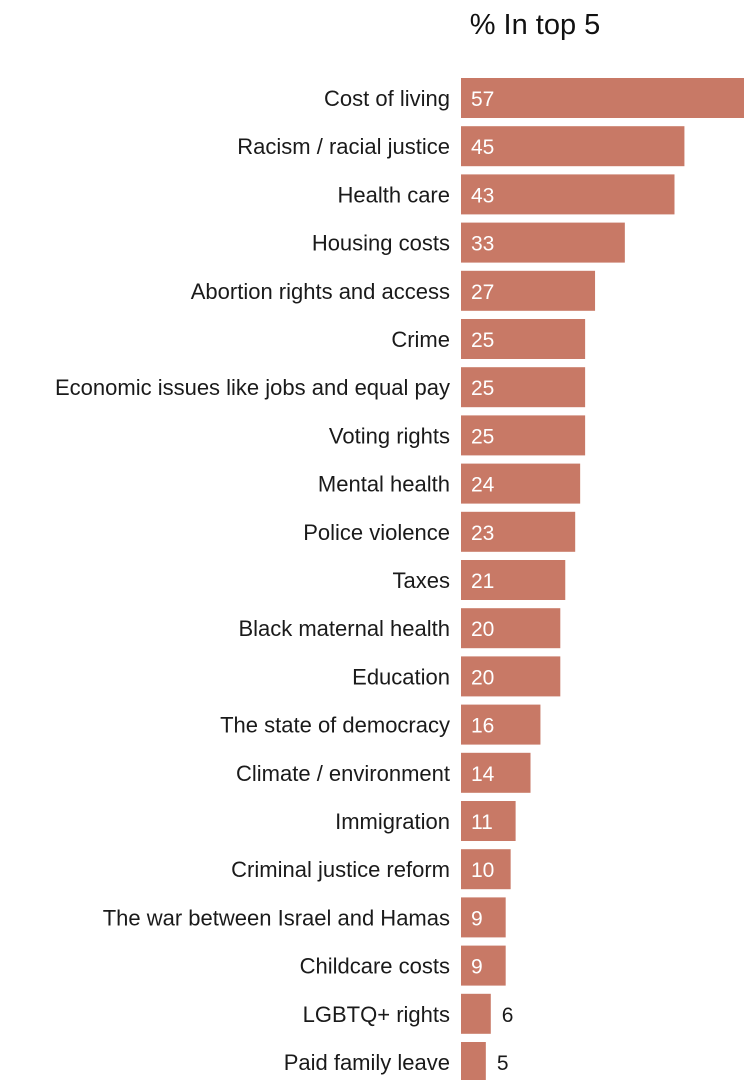 The height and width of the screenshot is (1080, 748). What do you see at coordinates (508, 1015) in the screenshot?
I see `value-label: 6` at bounding box center [508, 1015].